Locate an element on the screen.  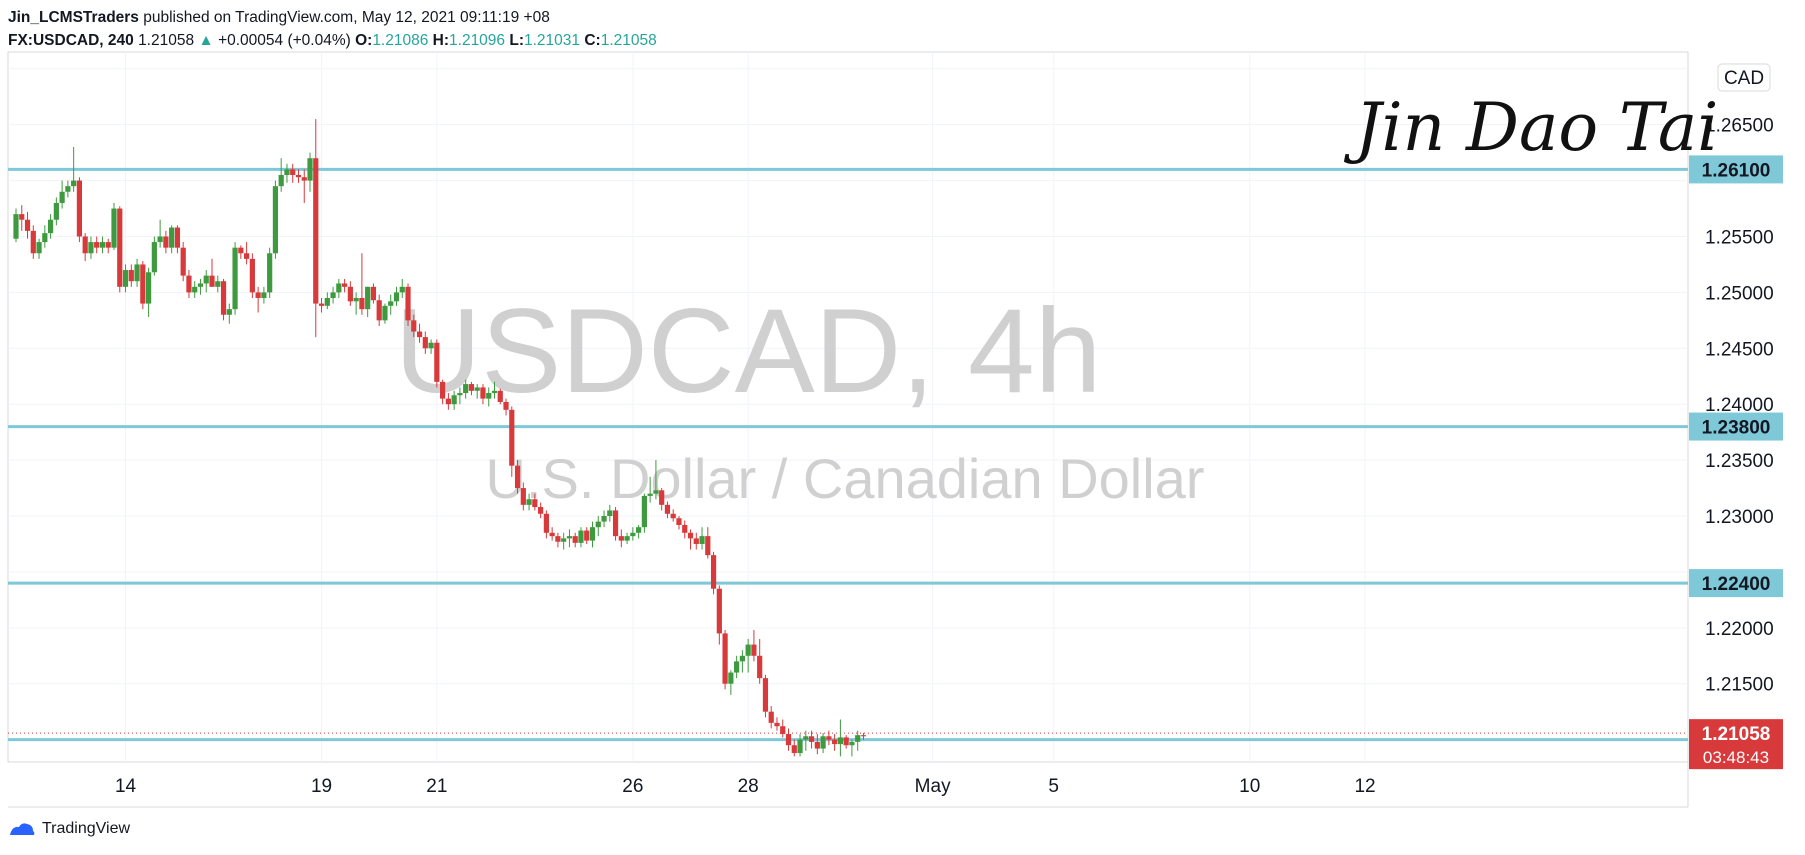
change-text: +0.00054 (+0.04%) is located at coordinates (284, 40).